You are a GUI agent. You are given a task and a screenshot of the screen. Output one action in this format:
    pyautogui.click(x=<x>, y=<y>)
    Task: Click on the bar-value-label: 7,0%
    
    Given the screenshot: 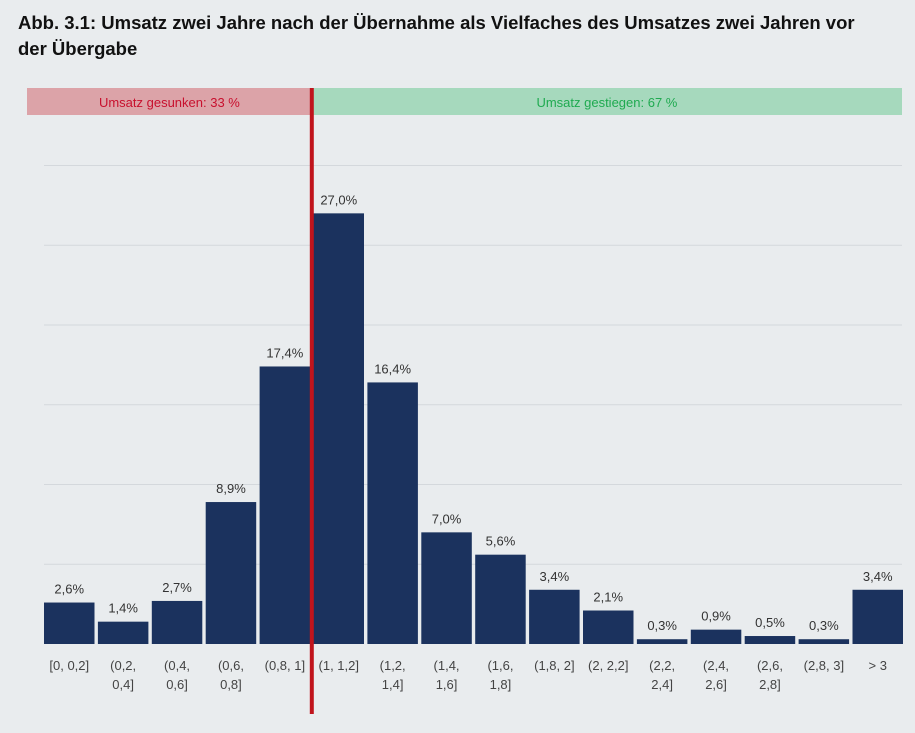 What is the action you would take?
    pyautogui.click(x=447, y=518)
    